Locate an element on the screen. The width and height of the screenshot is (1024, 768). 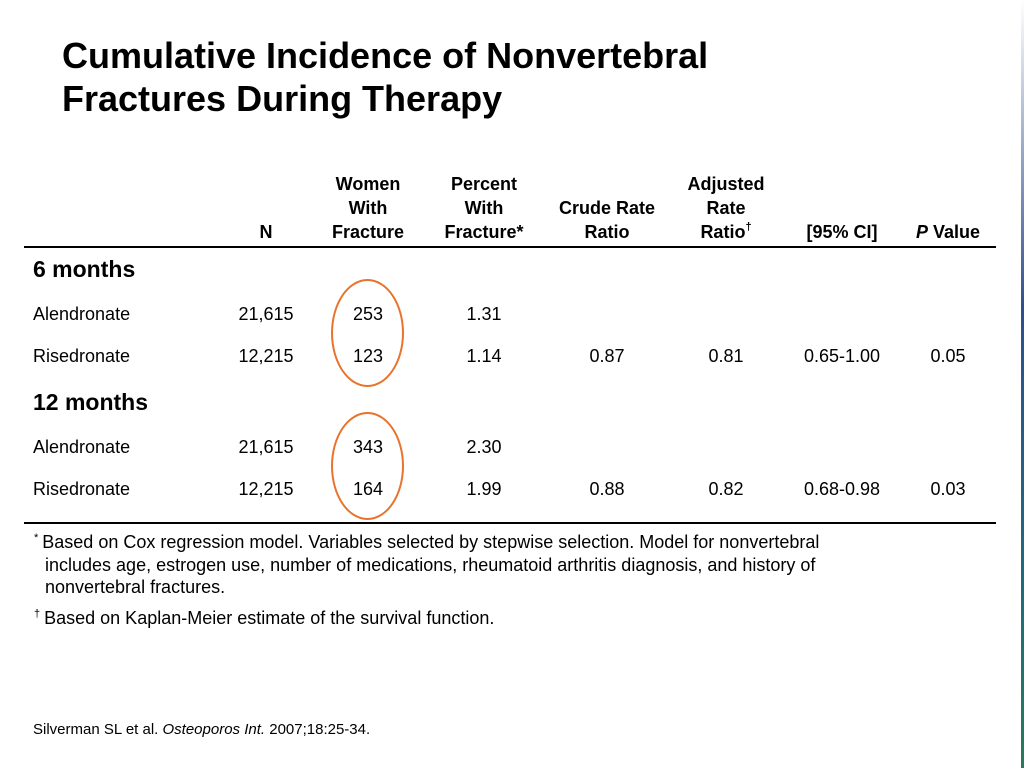
table-top-rule is located at coordinates (510, 247).